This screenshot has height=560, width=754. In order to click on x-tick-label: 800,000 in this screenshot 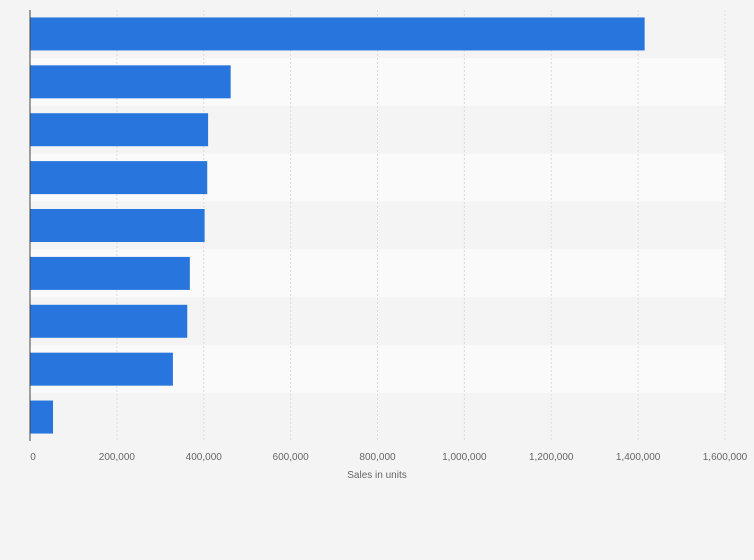, I will do `click(377, 457)`.